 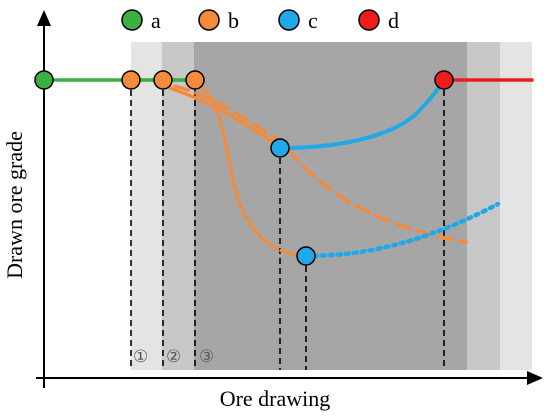 What do you see at coordinates (369, 20) in the screenshot?
I see `legend-swatch-d` at bounding box center [369, 20].